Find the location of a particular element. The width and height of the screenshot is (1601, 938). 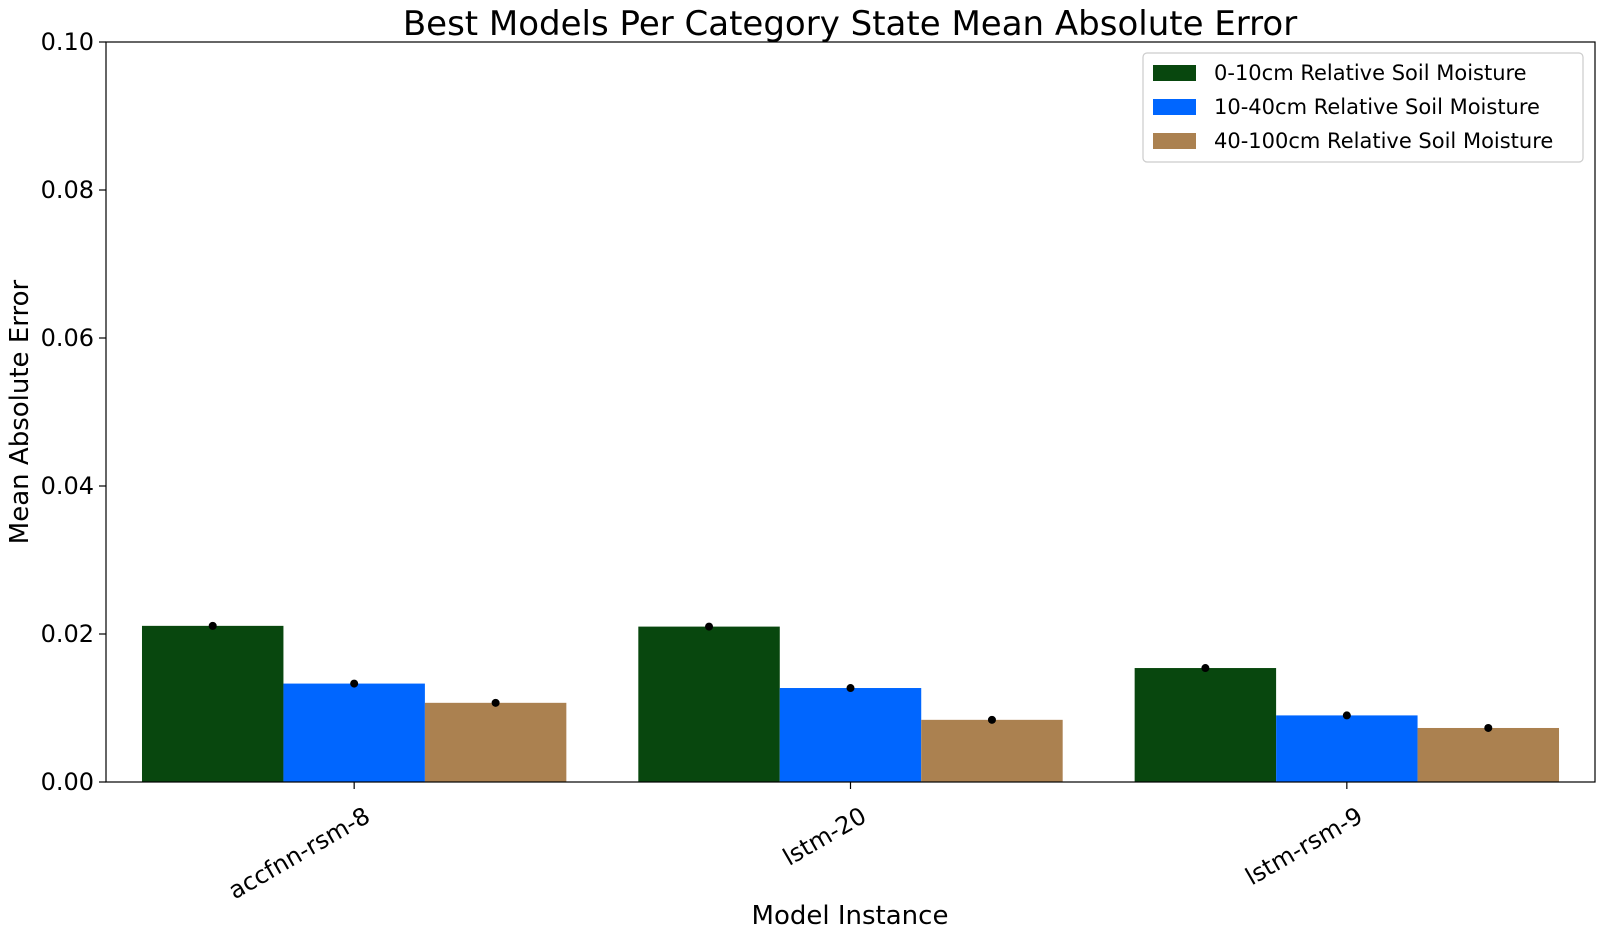

y-tick-label: 0.02 is located at coordinates (67, 634).